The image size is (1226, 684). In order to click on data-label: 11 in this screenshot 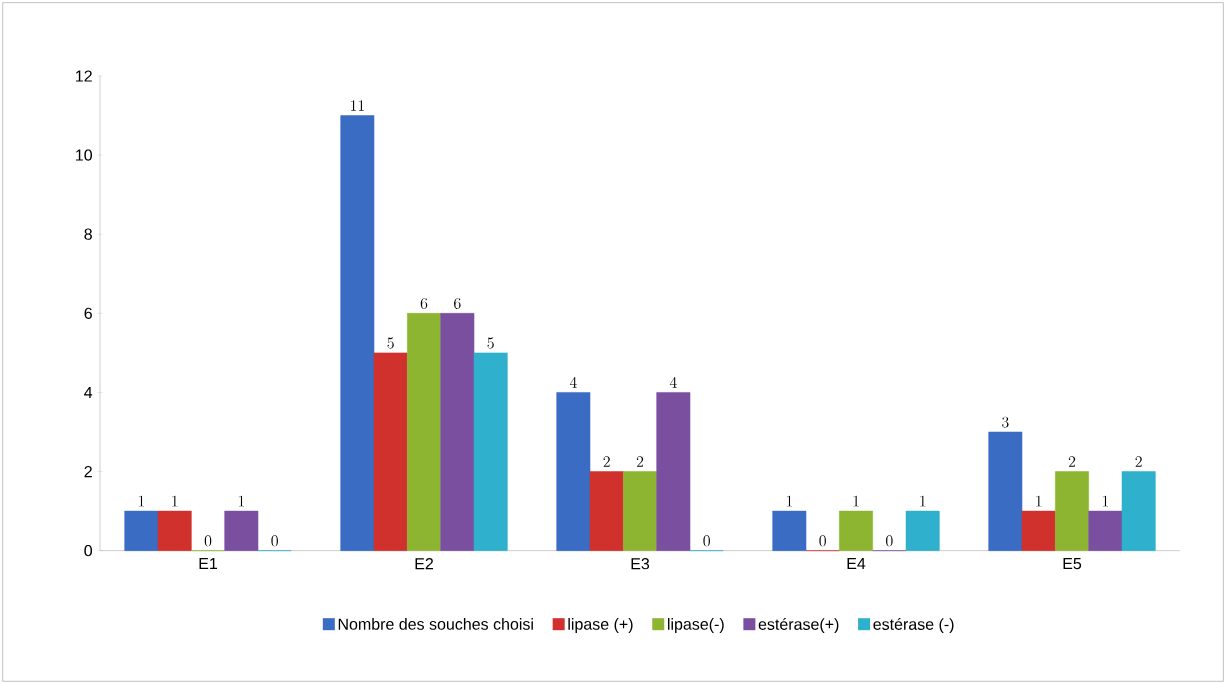, I will do `click(357, 105)`.